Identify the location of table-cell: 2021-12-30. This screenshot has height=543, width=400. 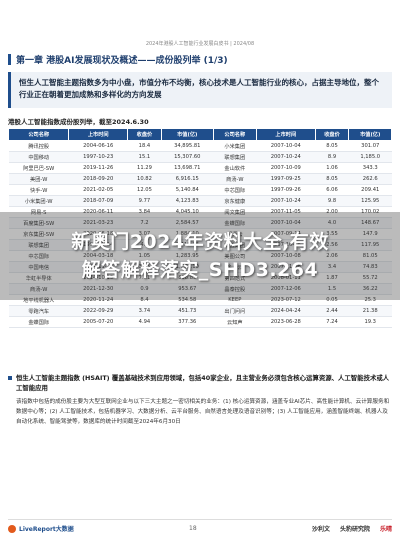
(98, 289).